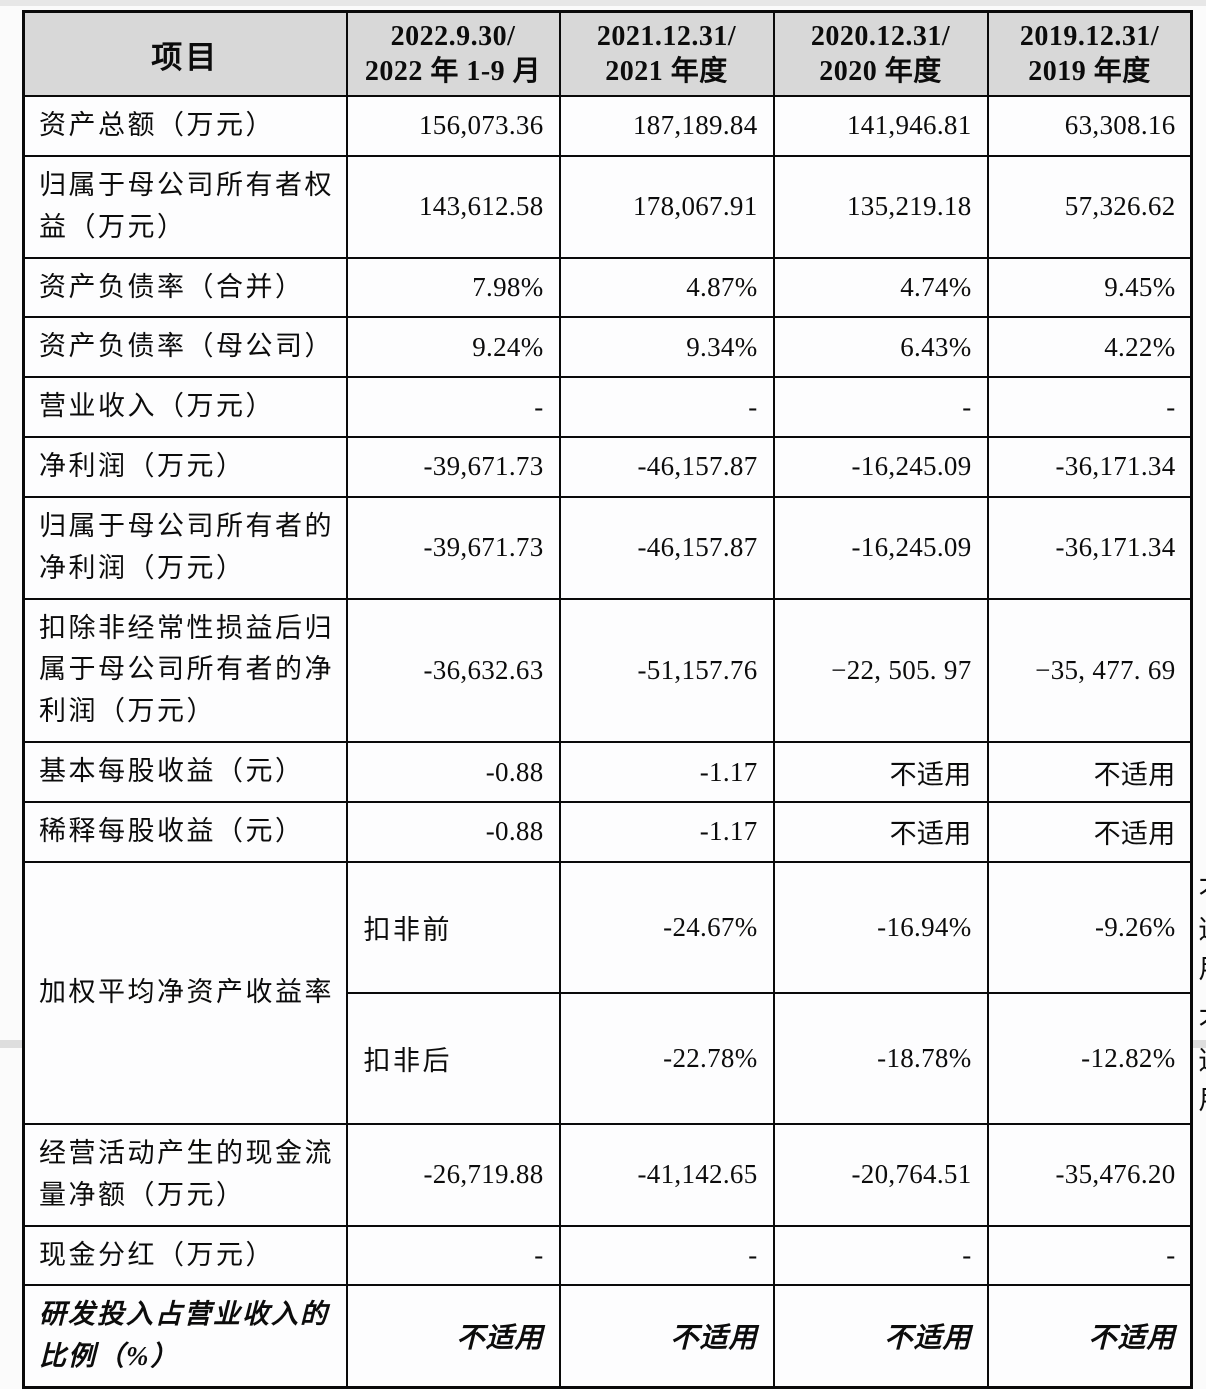 Image resolution: width=1206 pixels, height=1389 pixels. What do you see at coordinates (1090, 288) in the screenshot?
I see `value-cell: 9.45%` at bounding box center [1090, 288].